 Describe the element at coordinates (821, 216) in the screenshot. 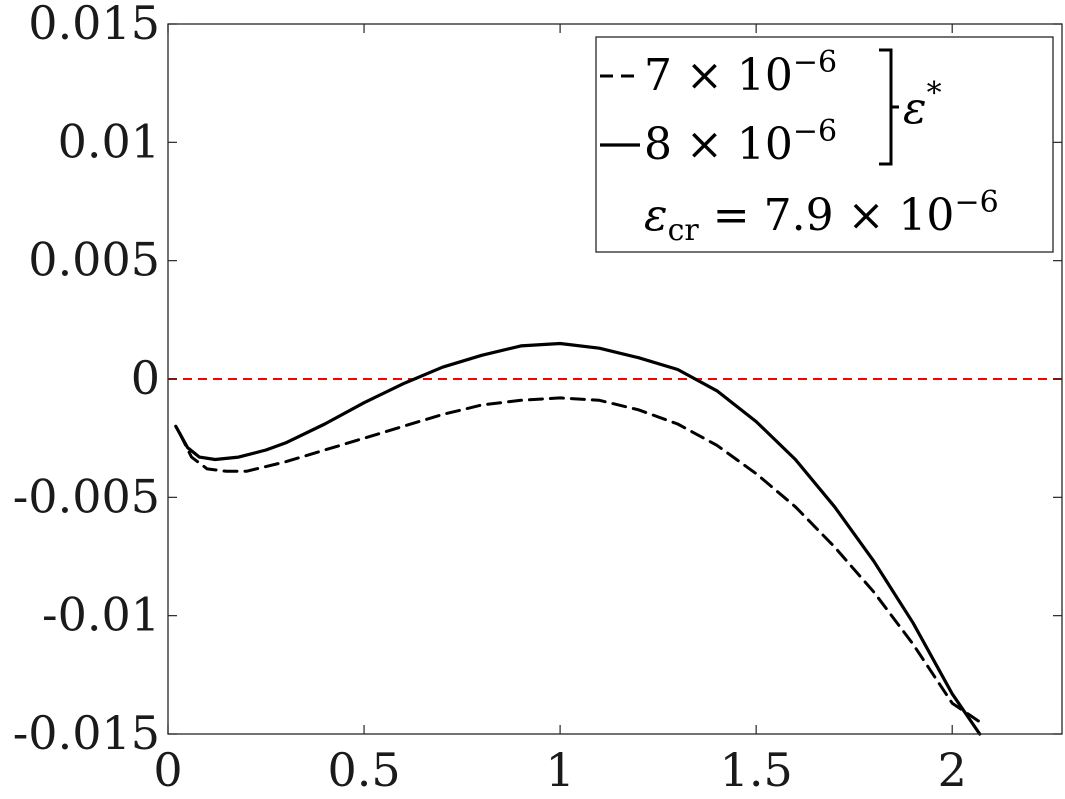

I see `legend-critical-note: εcr = 7.9 × 10−6` at that location.